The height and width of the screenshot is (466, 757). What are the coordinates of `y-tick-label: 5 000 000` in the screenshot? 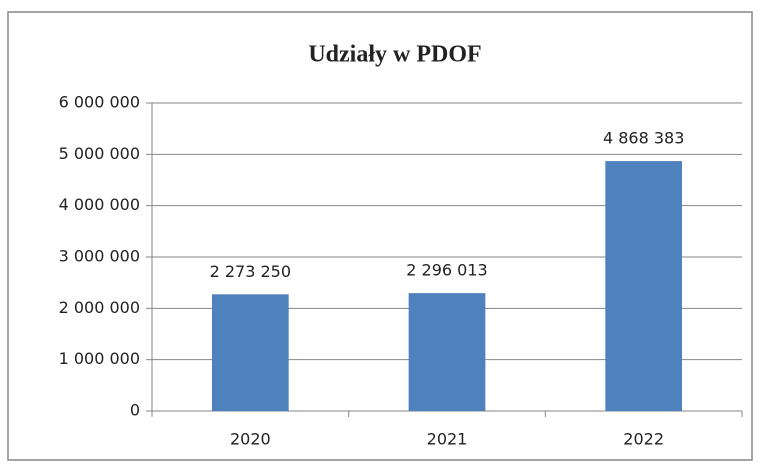 It's located at (99, 153).